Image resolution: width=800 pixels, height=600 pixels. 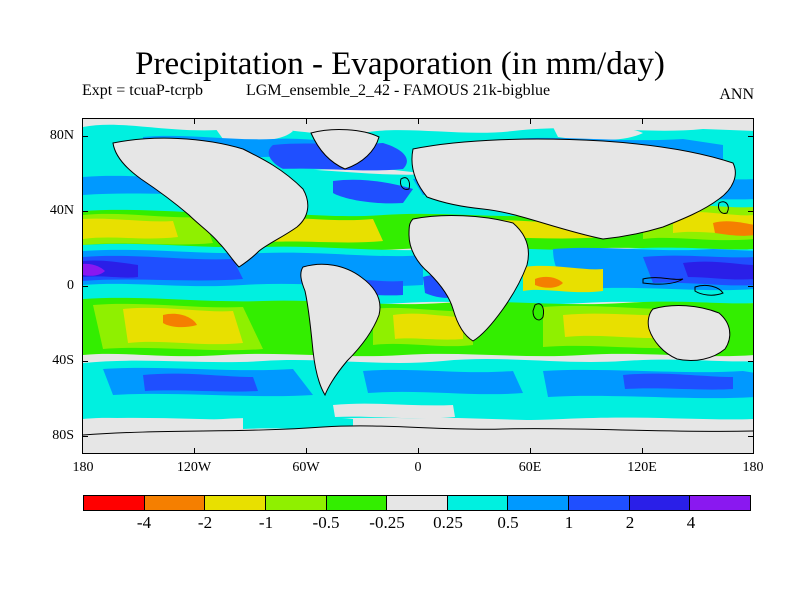 What do you see at coordinates (387, 522) in the screenshot?
I see `colorbar-label: -0.25` at bounding box center [387, 522].